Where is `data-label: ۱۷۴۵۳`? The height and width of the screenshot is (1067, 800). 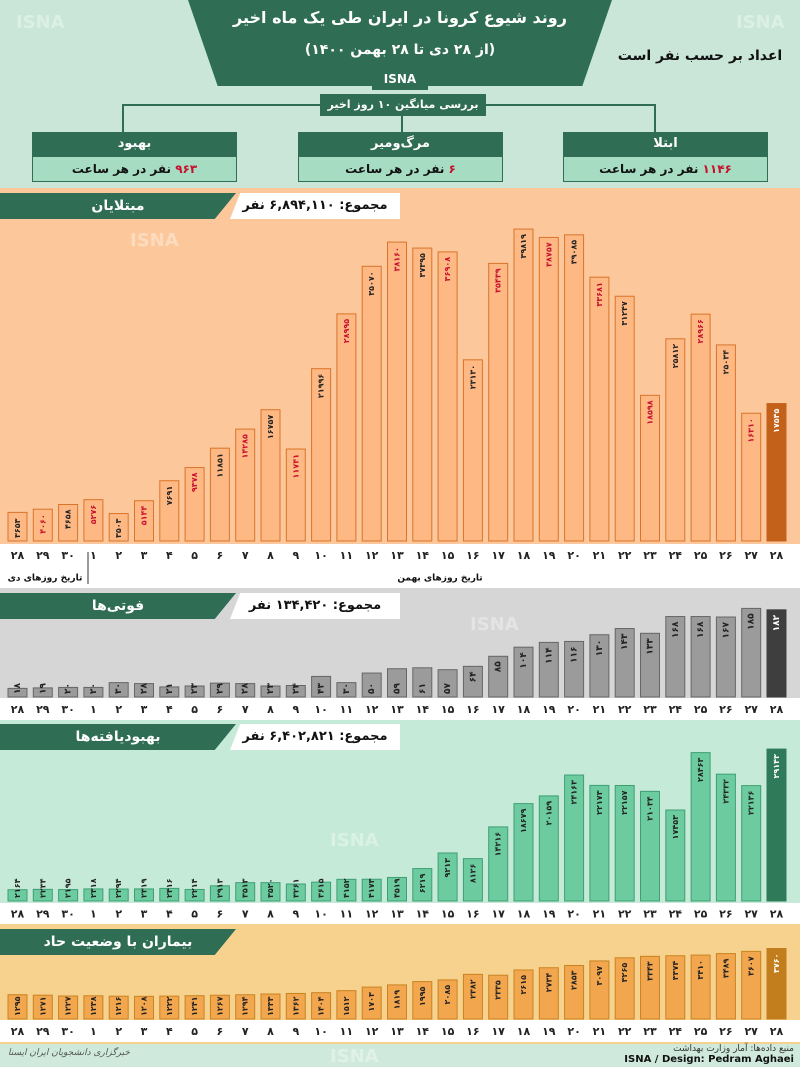
data-label: ۱۷۴۵۳ is located at coordinates (675, 827).